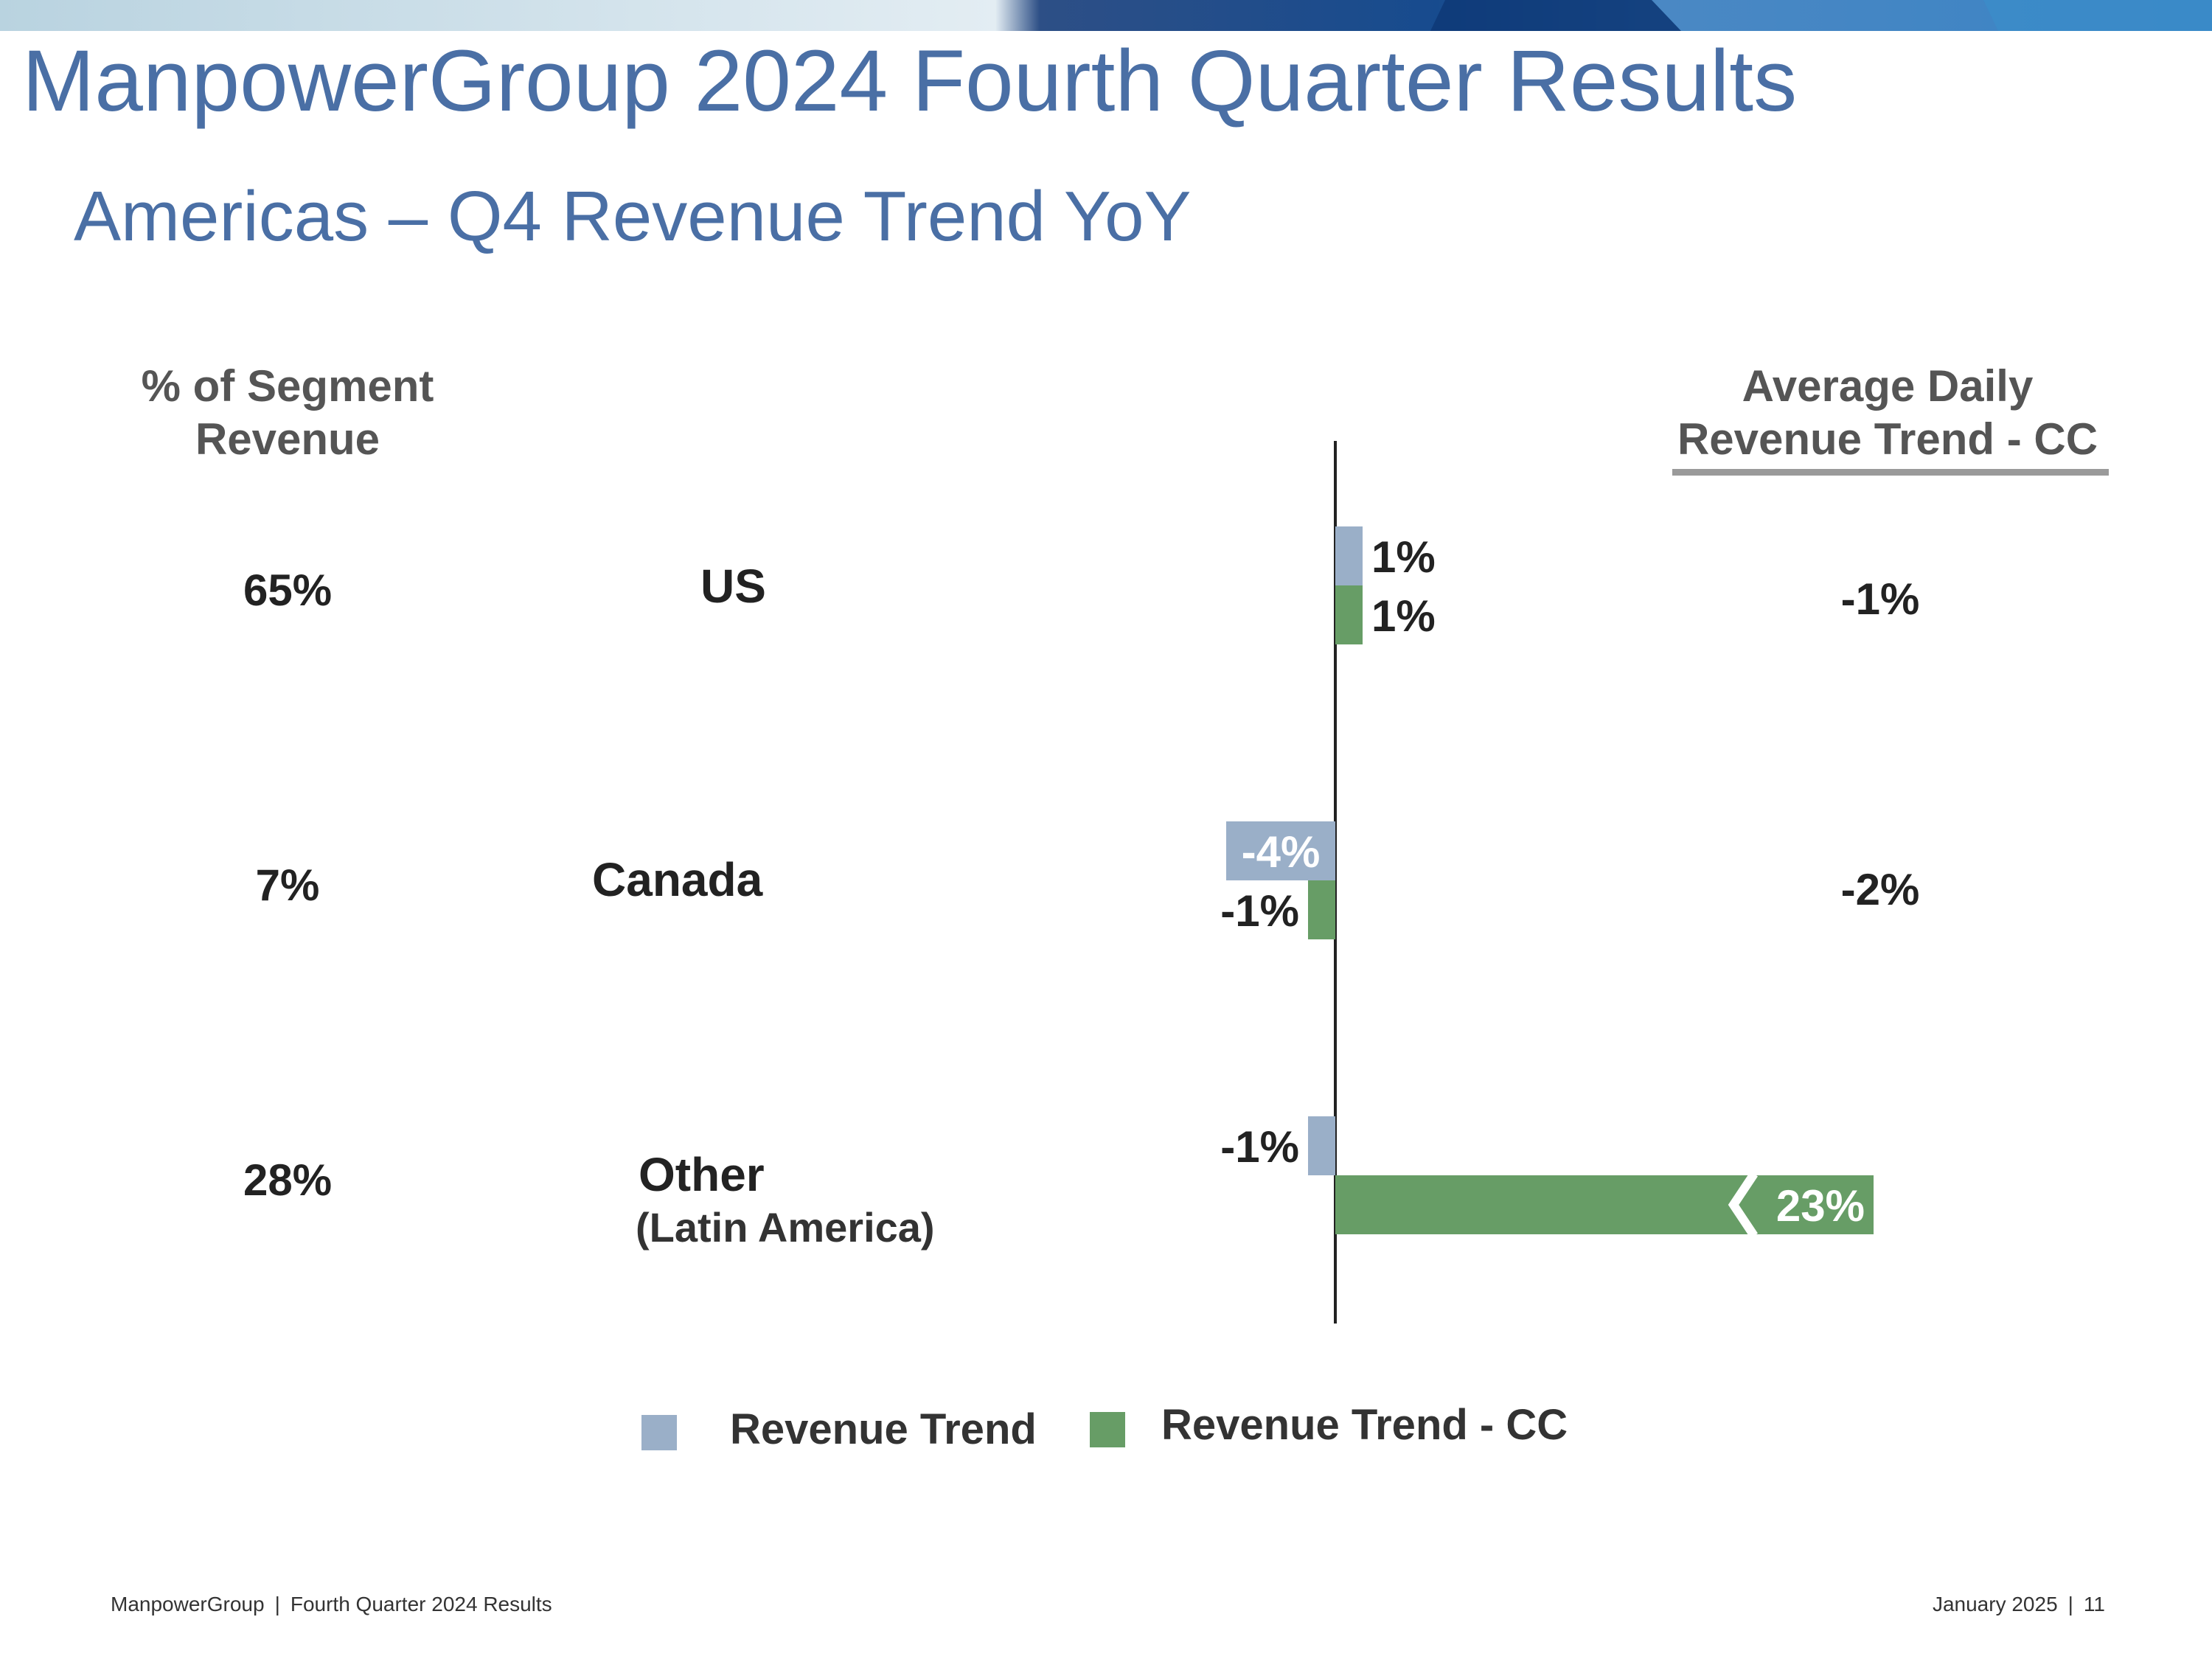  What do you see at coordinates (287, 439) in the screenshot?
I see `segment-revenue-header-line2: Revenue` at bounding box center [287, 439].